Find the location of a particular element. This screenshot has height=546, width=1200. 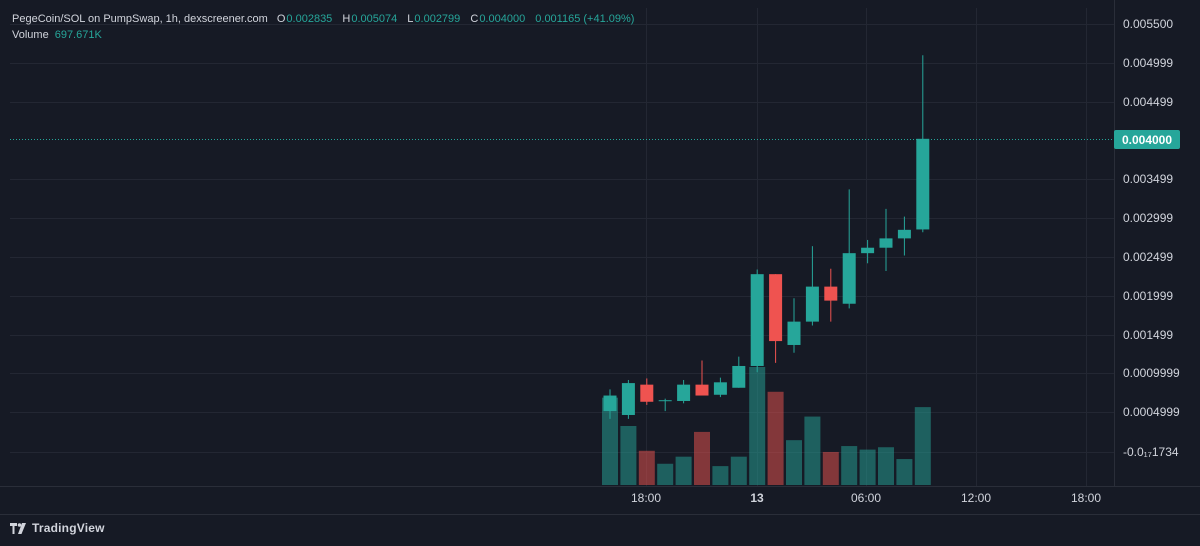

low-value: 0.002799 is located at coordinates (437, 19).